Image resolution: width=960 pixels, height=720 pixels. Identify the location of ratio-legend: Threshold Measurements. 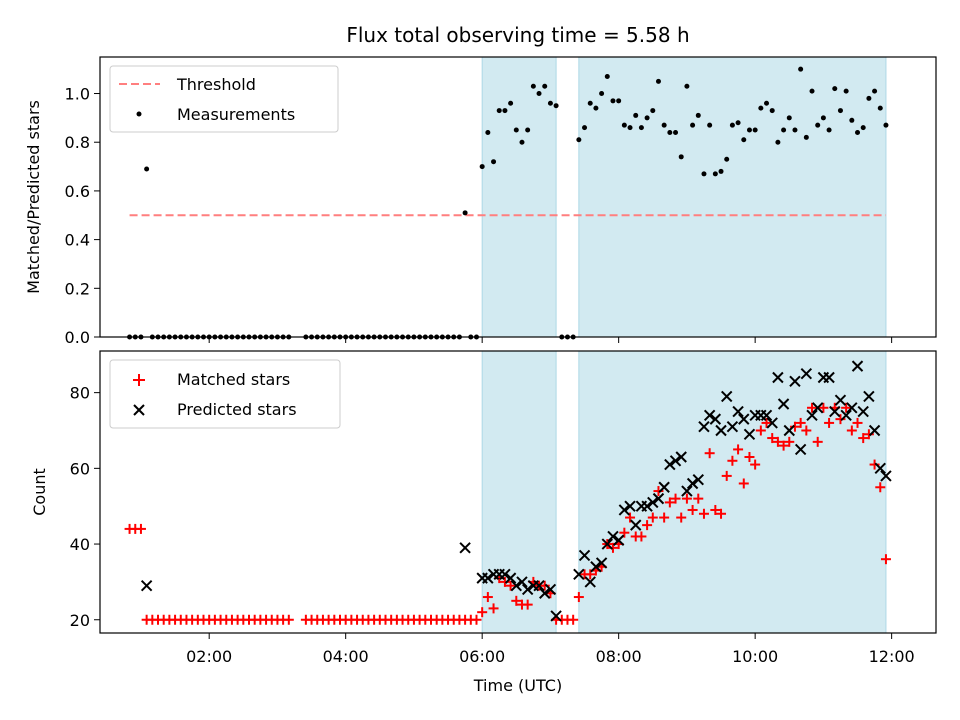
(224, 99).